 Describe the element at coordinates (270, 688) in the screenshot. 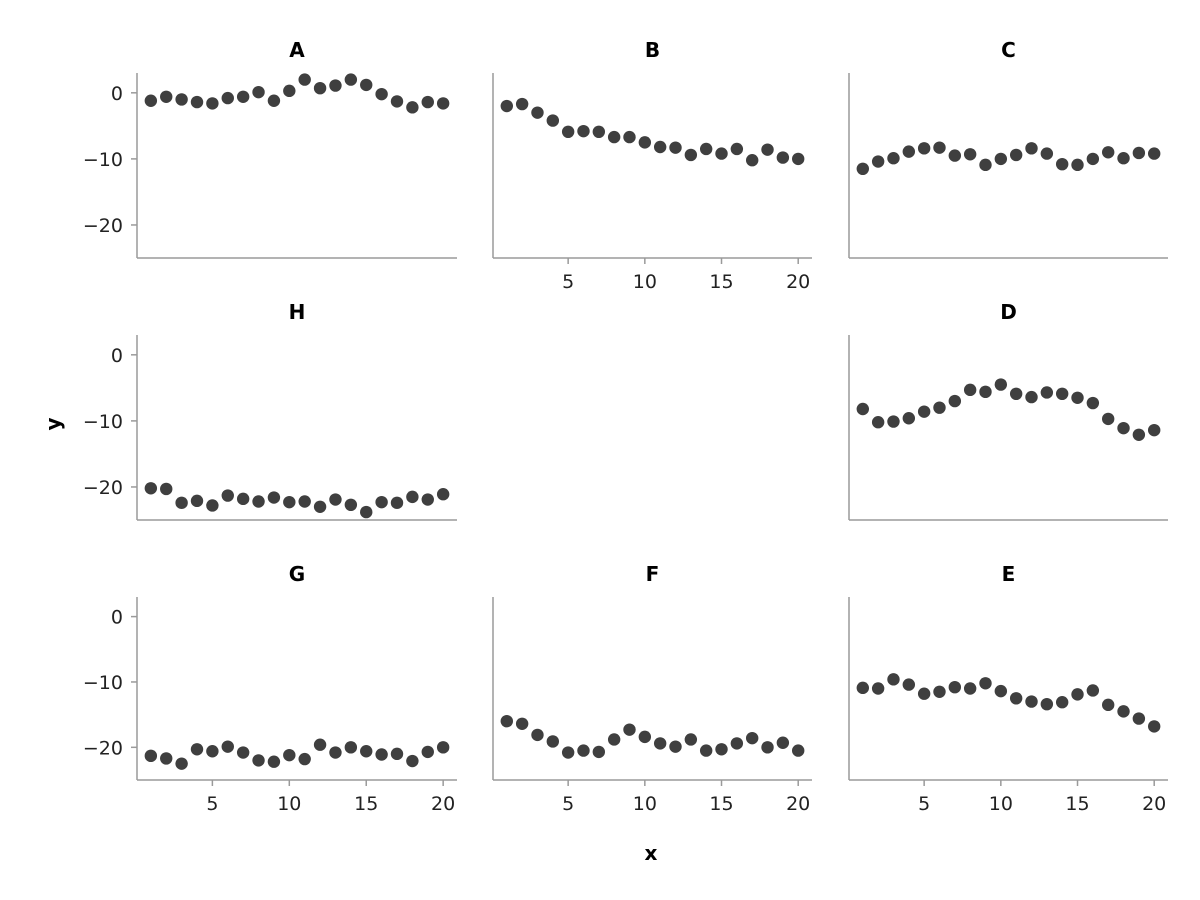

I see `panel-G: G 0 −10 −20 5 10 15 20` at that location.